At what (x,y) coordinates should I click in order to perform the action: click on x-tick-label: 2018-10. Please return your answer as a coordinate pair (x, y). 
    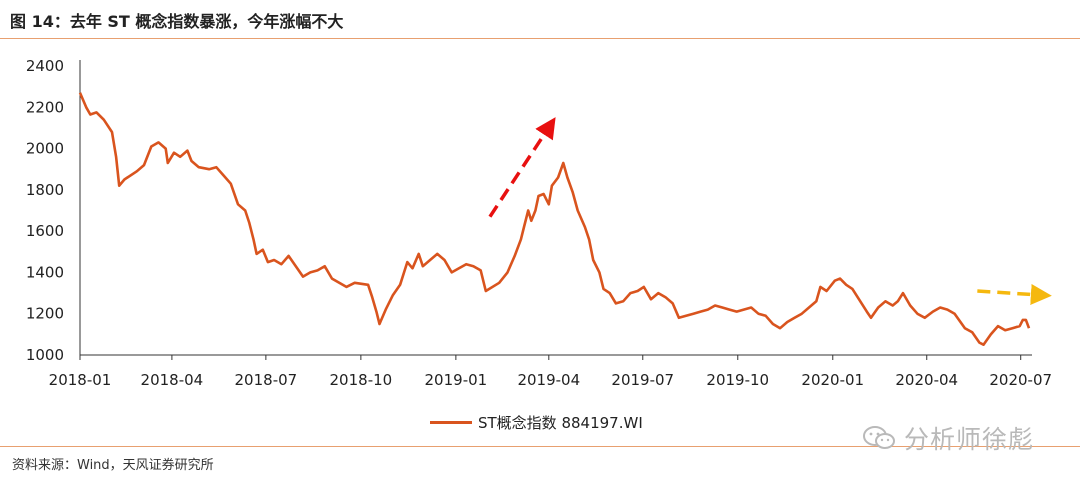
    Looking at the image, I should click on (361, 380).